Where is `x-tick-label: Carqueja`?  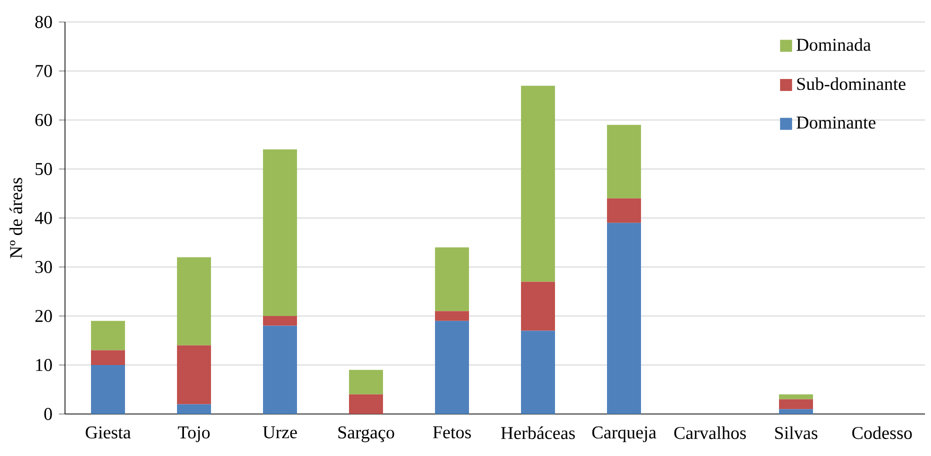 x-tick-label: Carqueja is located at coordinates (624, 434).